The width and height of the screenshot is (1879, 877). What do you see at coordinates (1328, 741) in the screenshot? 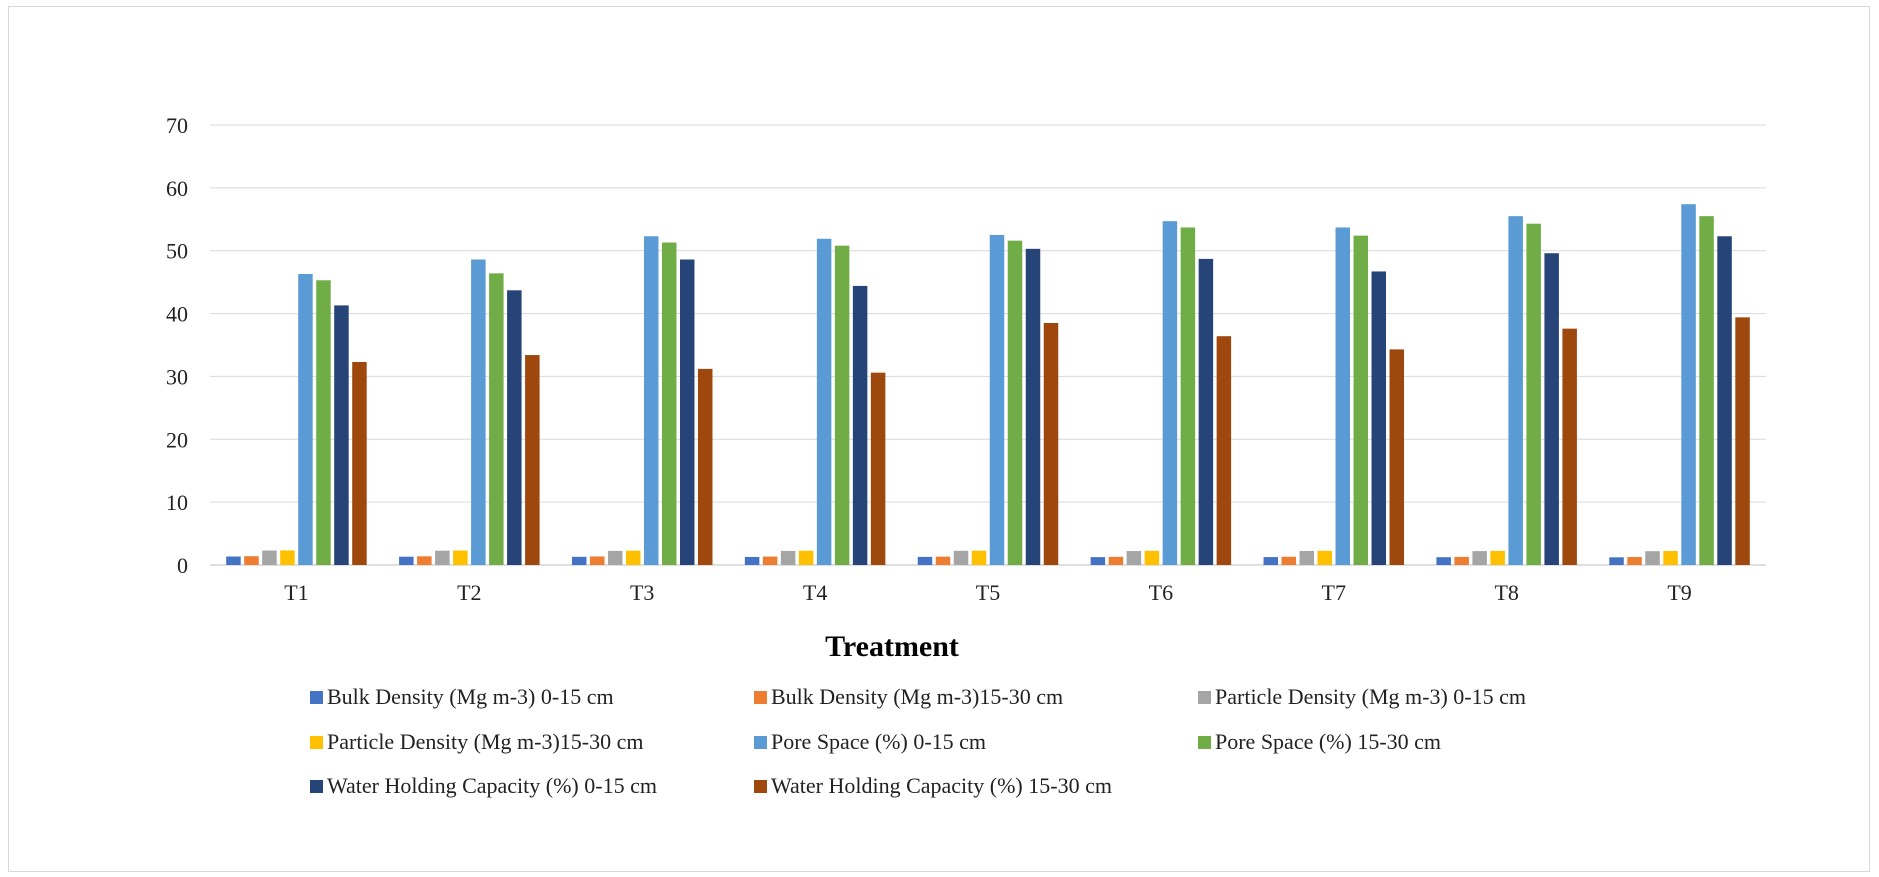
I see `legend-label: Pore Space (%) 15-30 cm` at bounding box center [1328, 741].